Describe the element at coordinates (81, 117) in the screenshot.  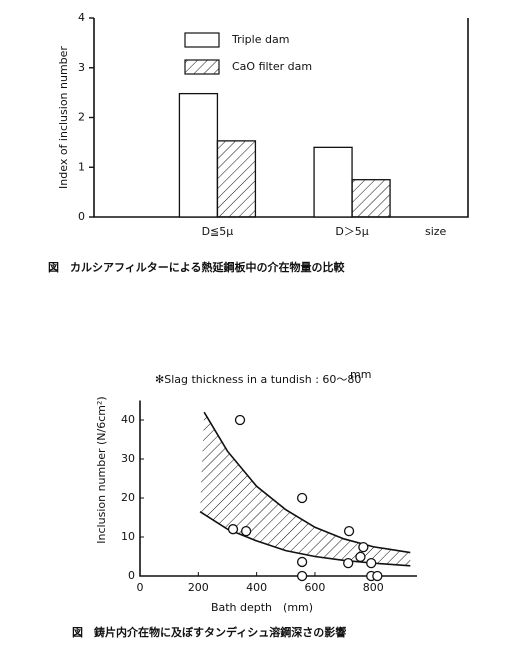
I see `y-tick-label: 2` at that location.